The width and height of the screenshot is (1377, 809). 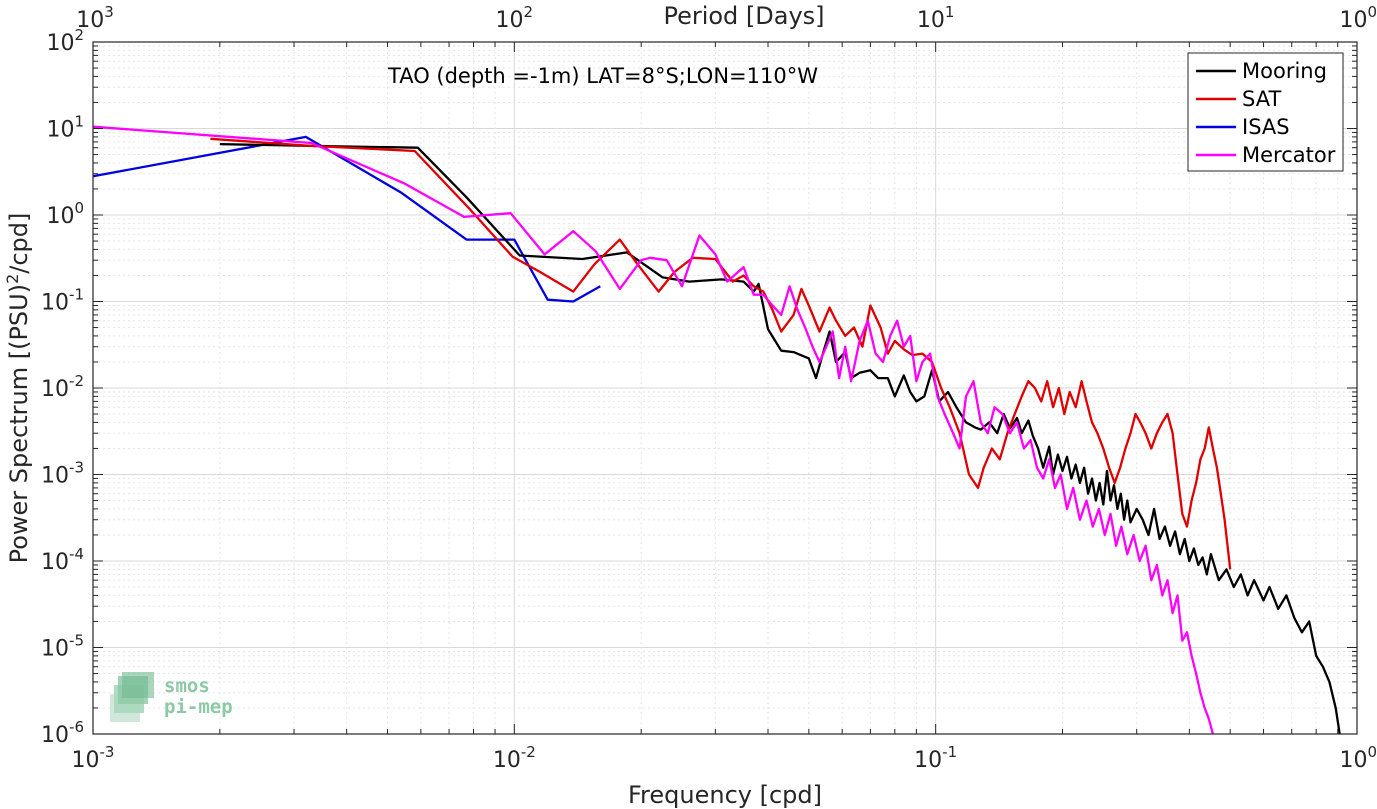 I want to click on x-tick-label: 10⁰, so click(x=1358, y=758).